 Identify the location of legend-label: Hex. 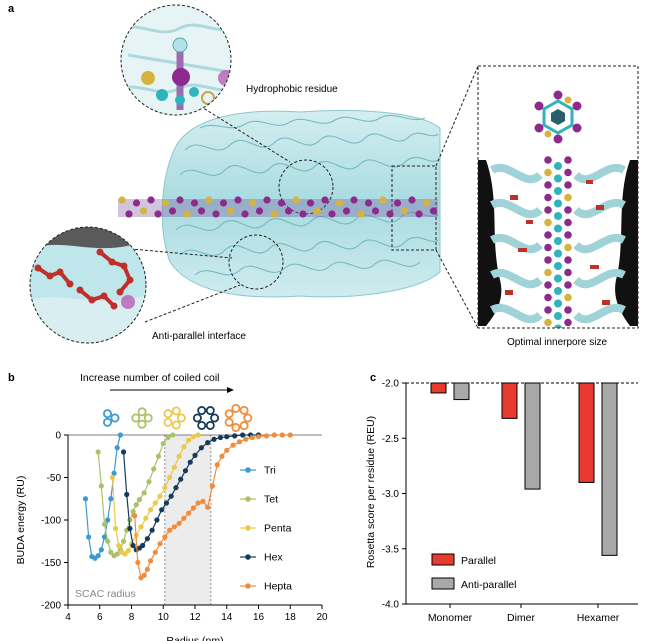
(273, 558).